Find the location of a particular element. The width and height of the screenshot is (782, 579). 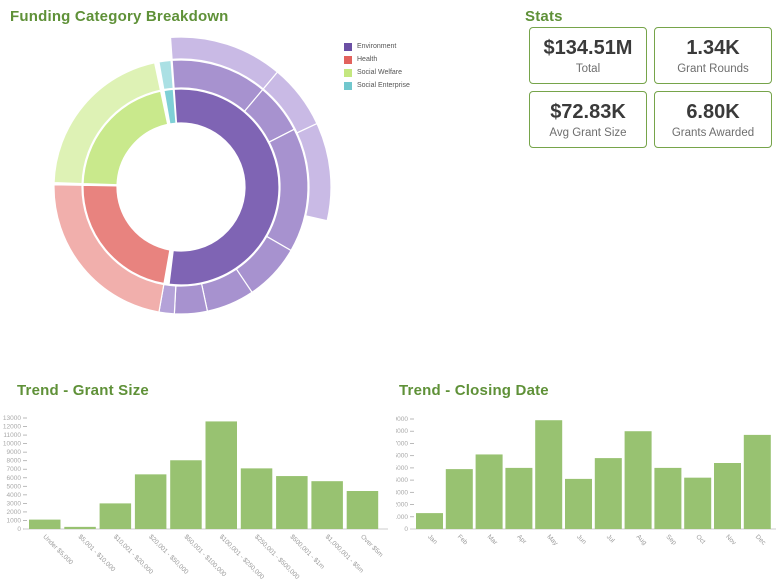

trend-closing-date-title: Trend - Closing Date is located at coordinates (474, 390).